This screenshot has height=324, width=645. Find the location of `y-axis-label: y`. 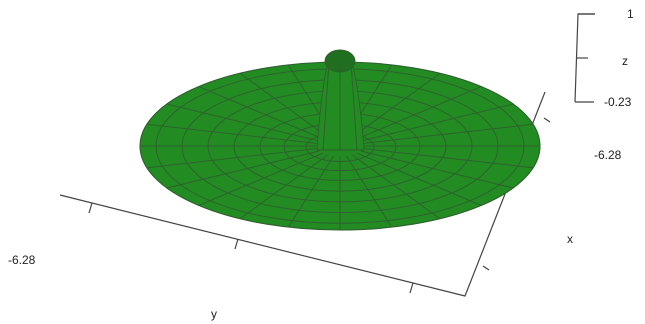

y-axis-label: y is located at coordinates (214, 314).